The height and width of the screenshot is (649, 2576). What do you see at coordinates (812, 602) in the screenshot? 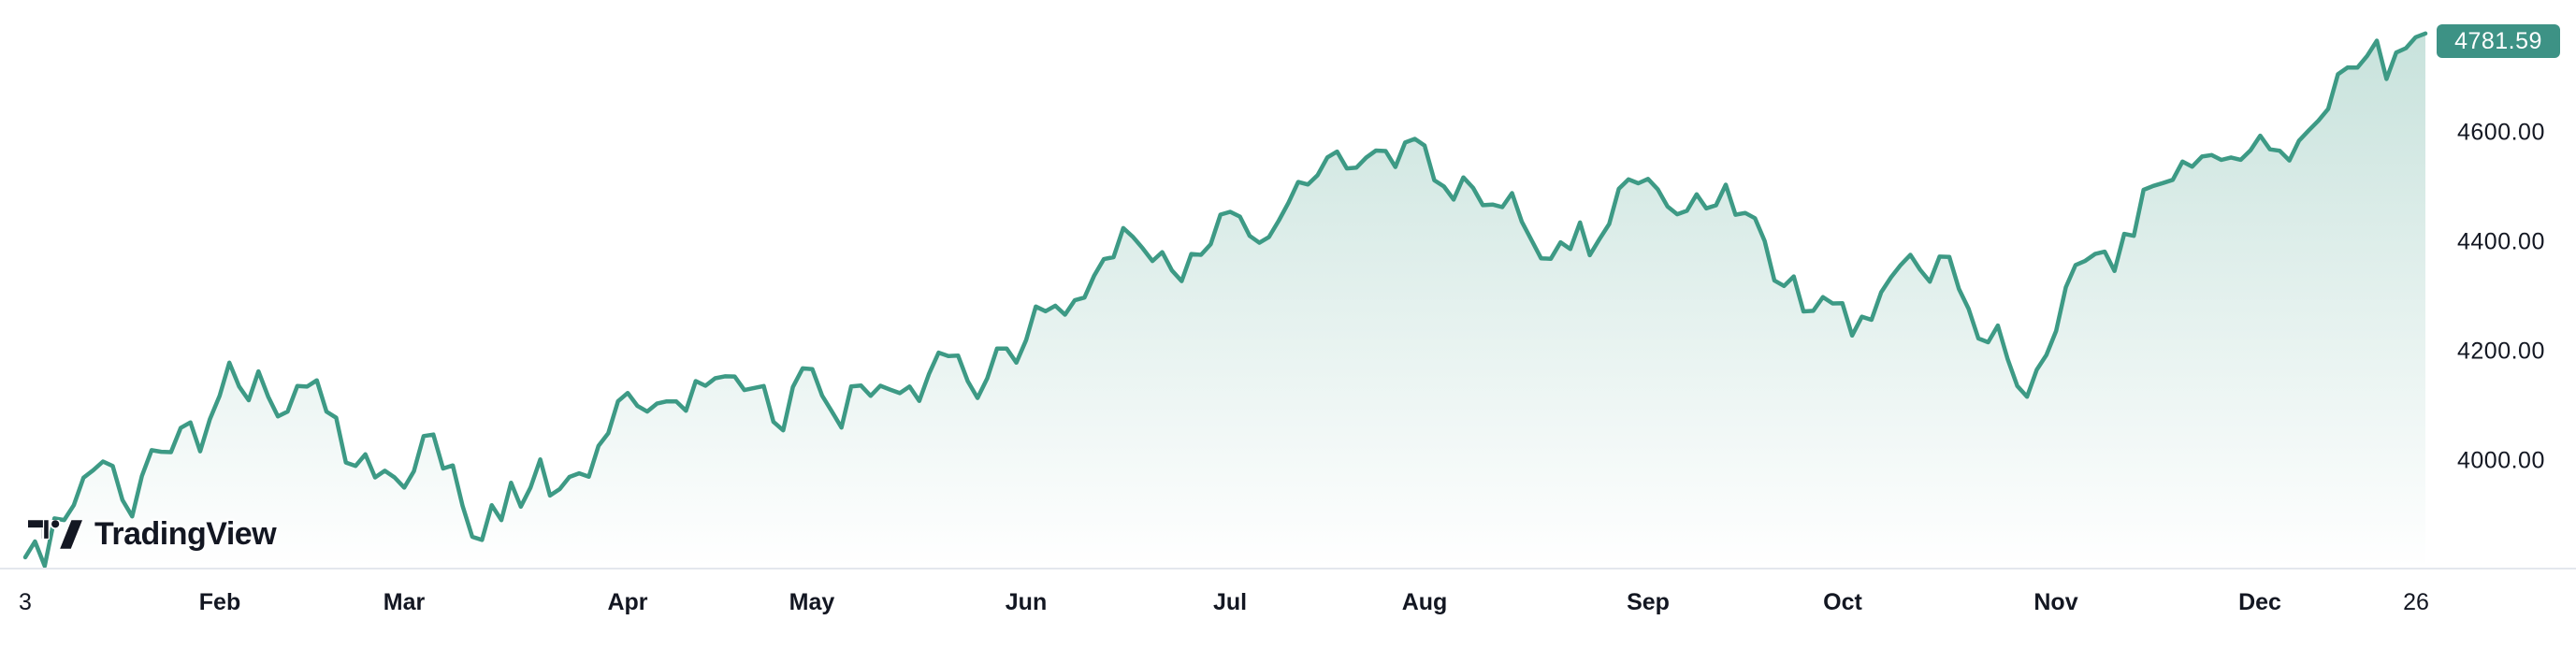
I see `time-tick-label: May` at bounding box center [812, 602].